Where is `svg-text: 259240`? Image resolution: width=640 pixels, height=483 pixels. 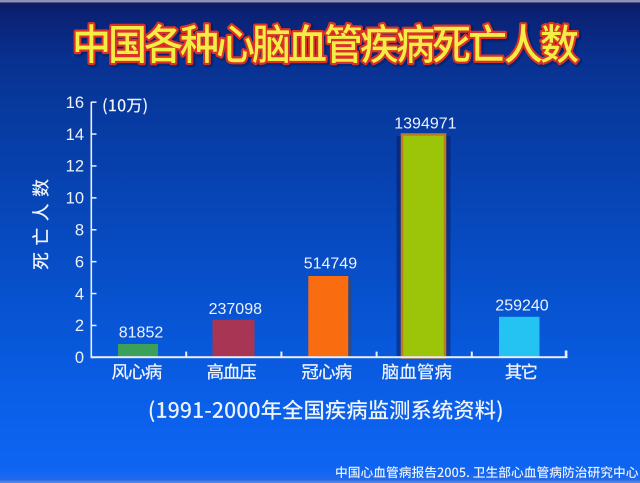
svg-text: 259240 is located at coordinates (521, 305).